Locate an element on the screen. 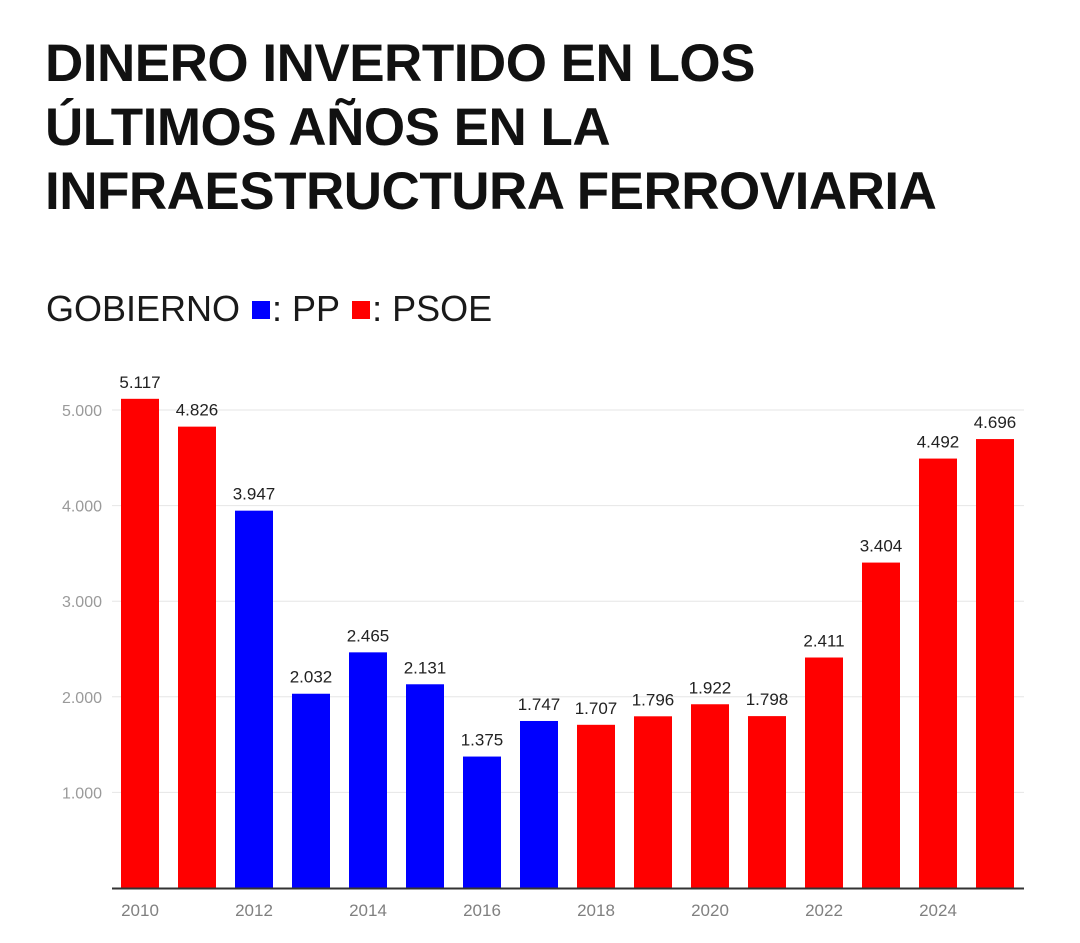  data-label-2012: 3.947 is located at coordinates (254, 494).